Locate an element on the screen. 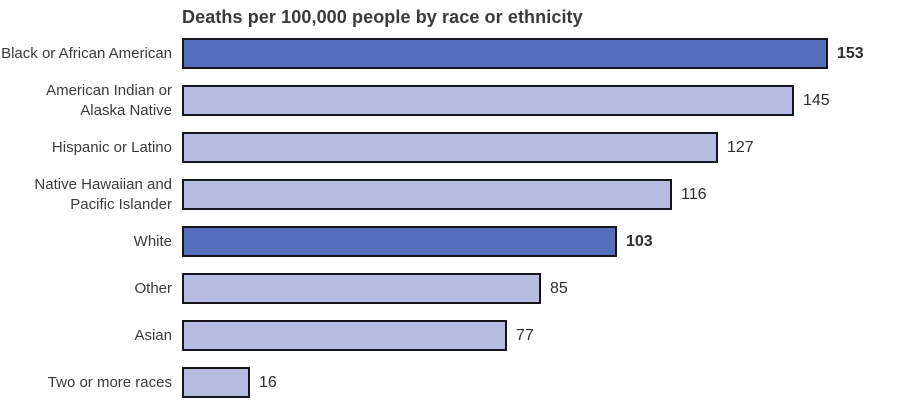 This screenshot has height=409, width=918. bar-row: White 103 is located at coordinates (459, 241).